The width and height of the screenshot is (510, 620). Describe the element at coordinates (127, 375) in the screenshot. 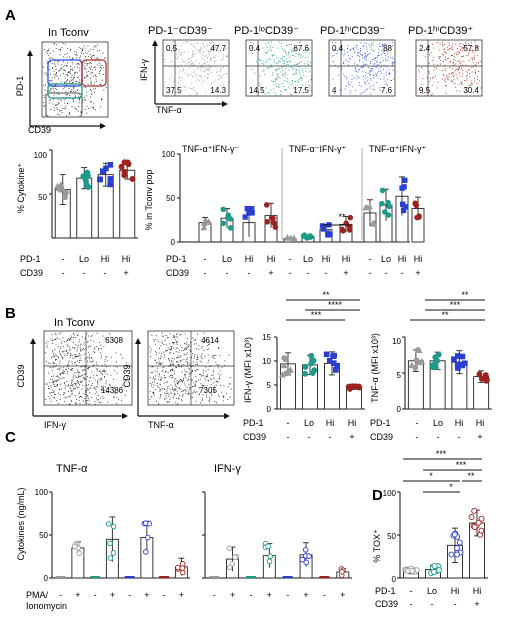

I see `b-dot2-ylabel: CD39` at that location.